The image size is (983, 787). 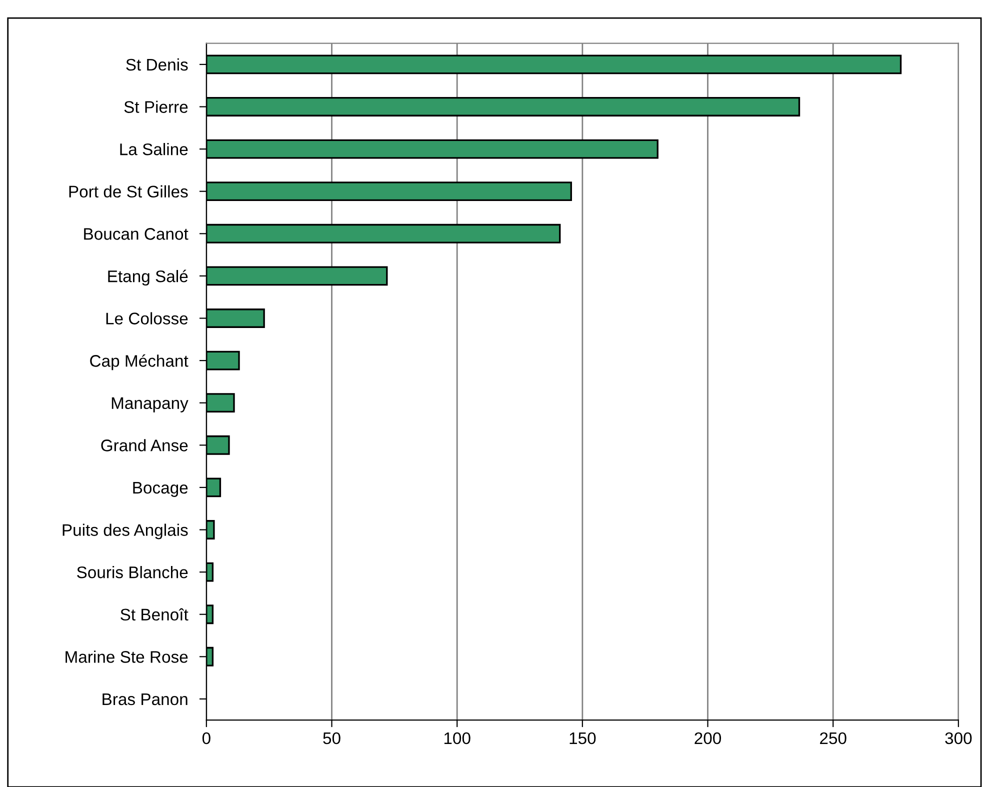 I want to click on y-tick-label: Etang Salé, so click(x=148, y=278).